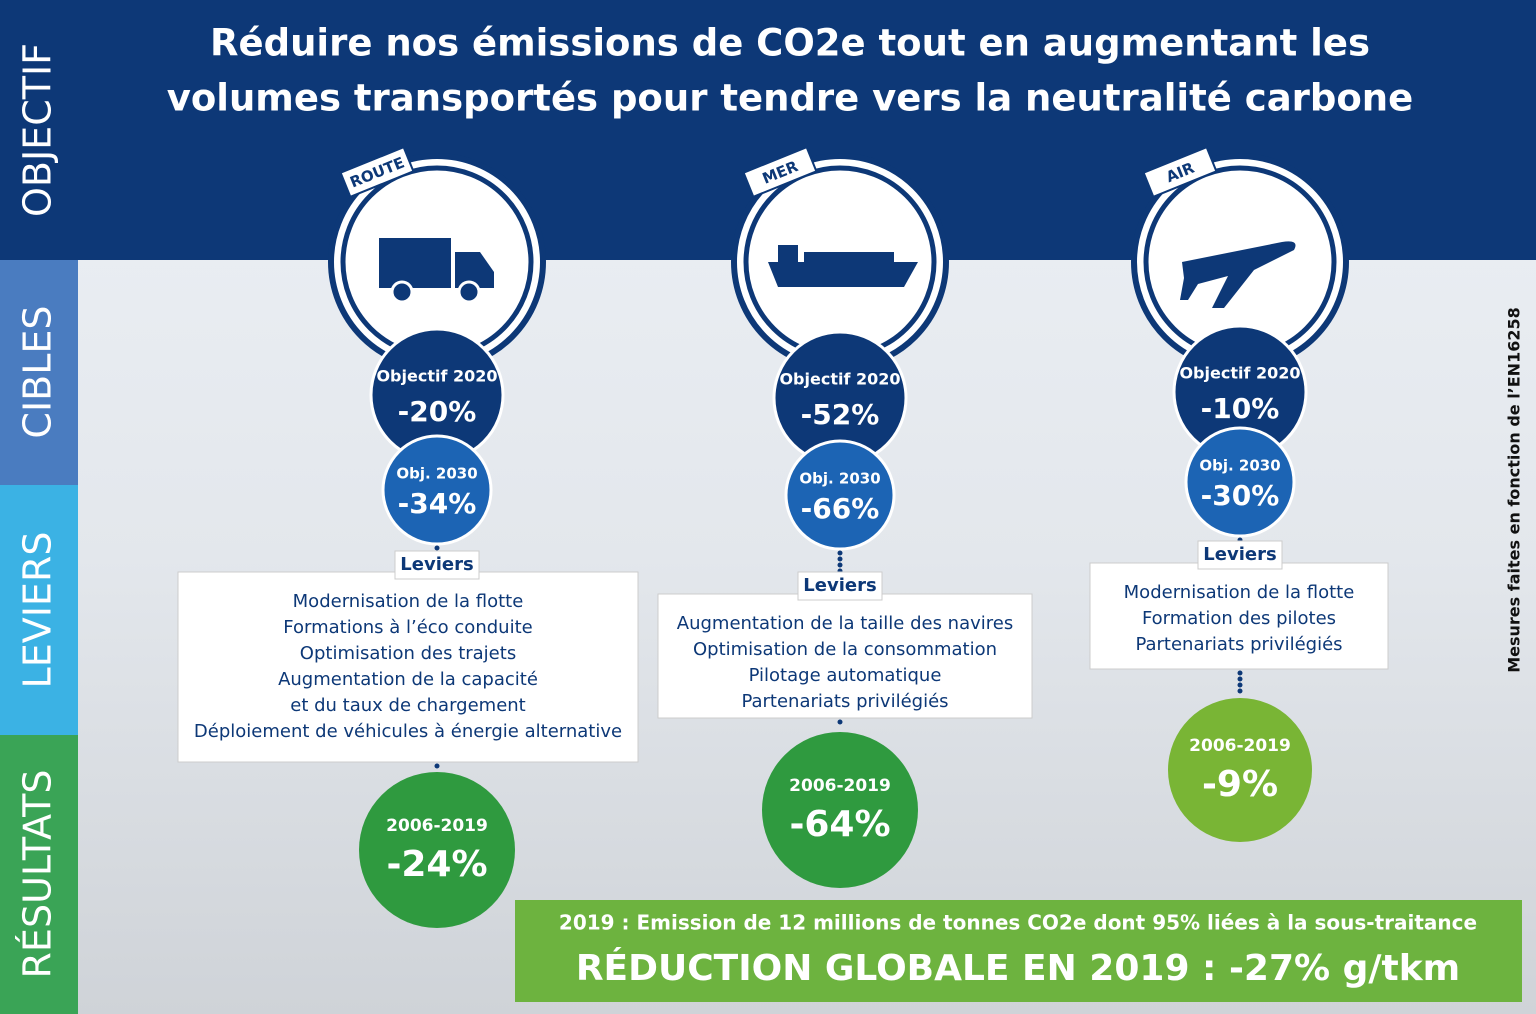  Describe the element at coordinates (408, 679) in the screenshot. I see `lever: Augmentation de la capacité` at that location.